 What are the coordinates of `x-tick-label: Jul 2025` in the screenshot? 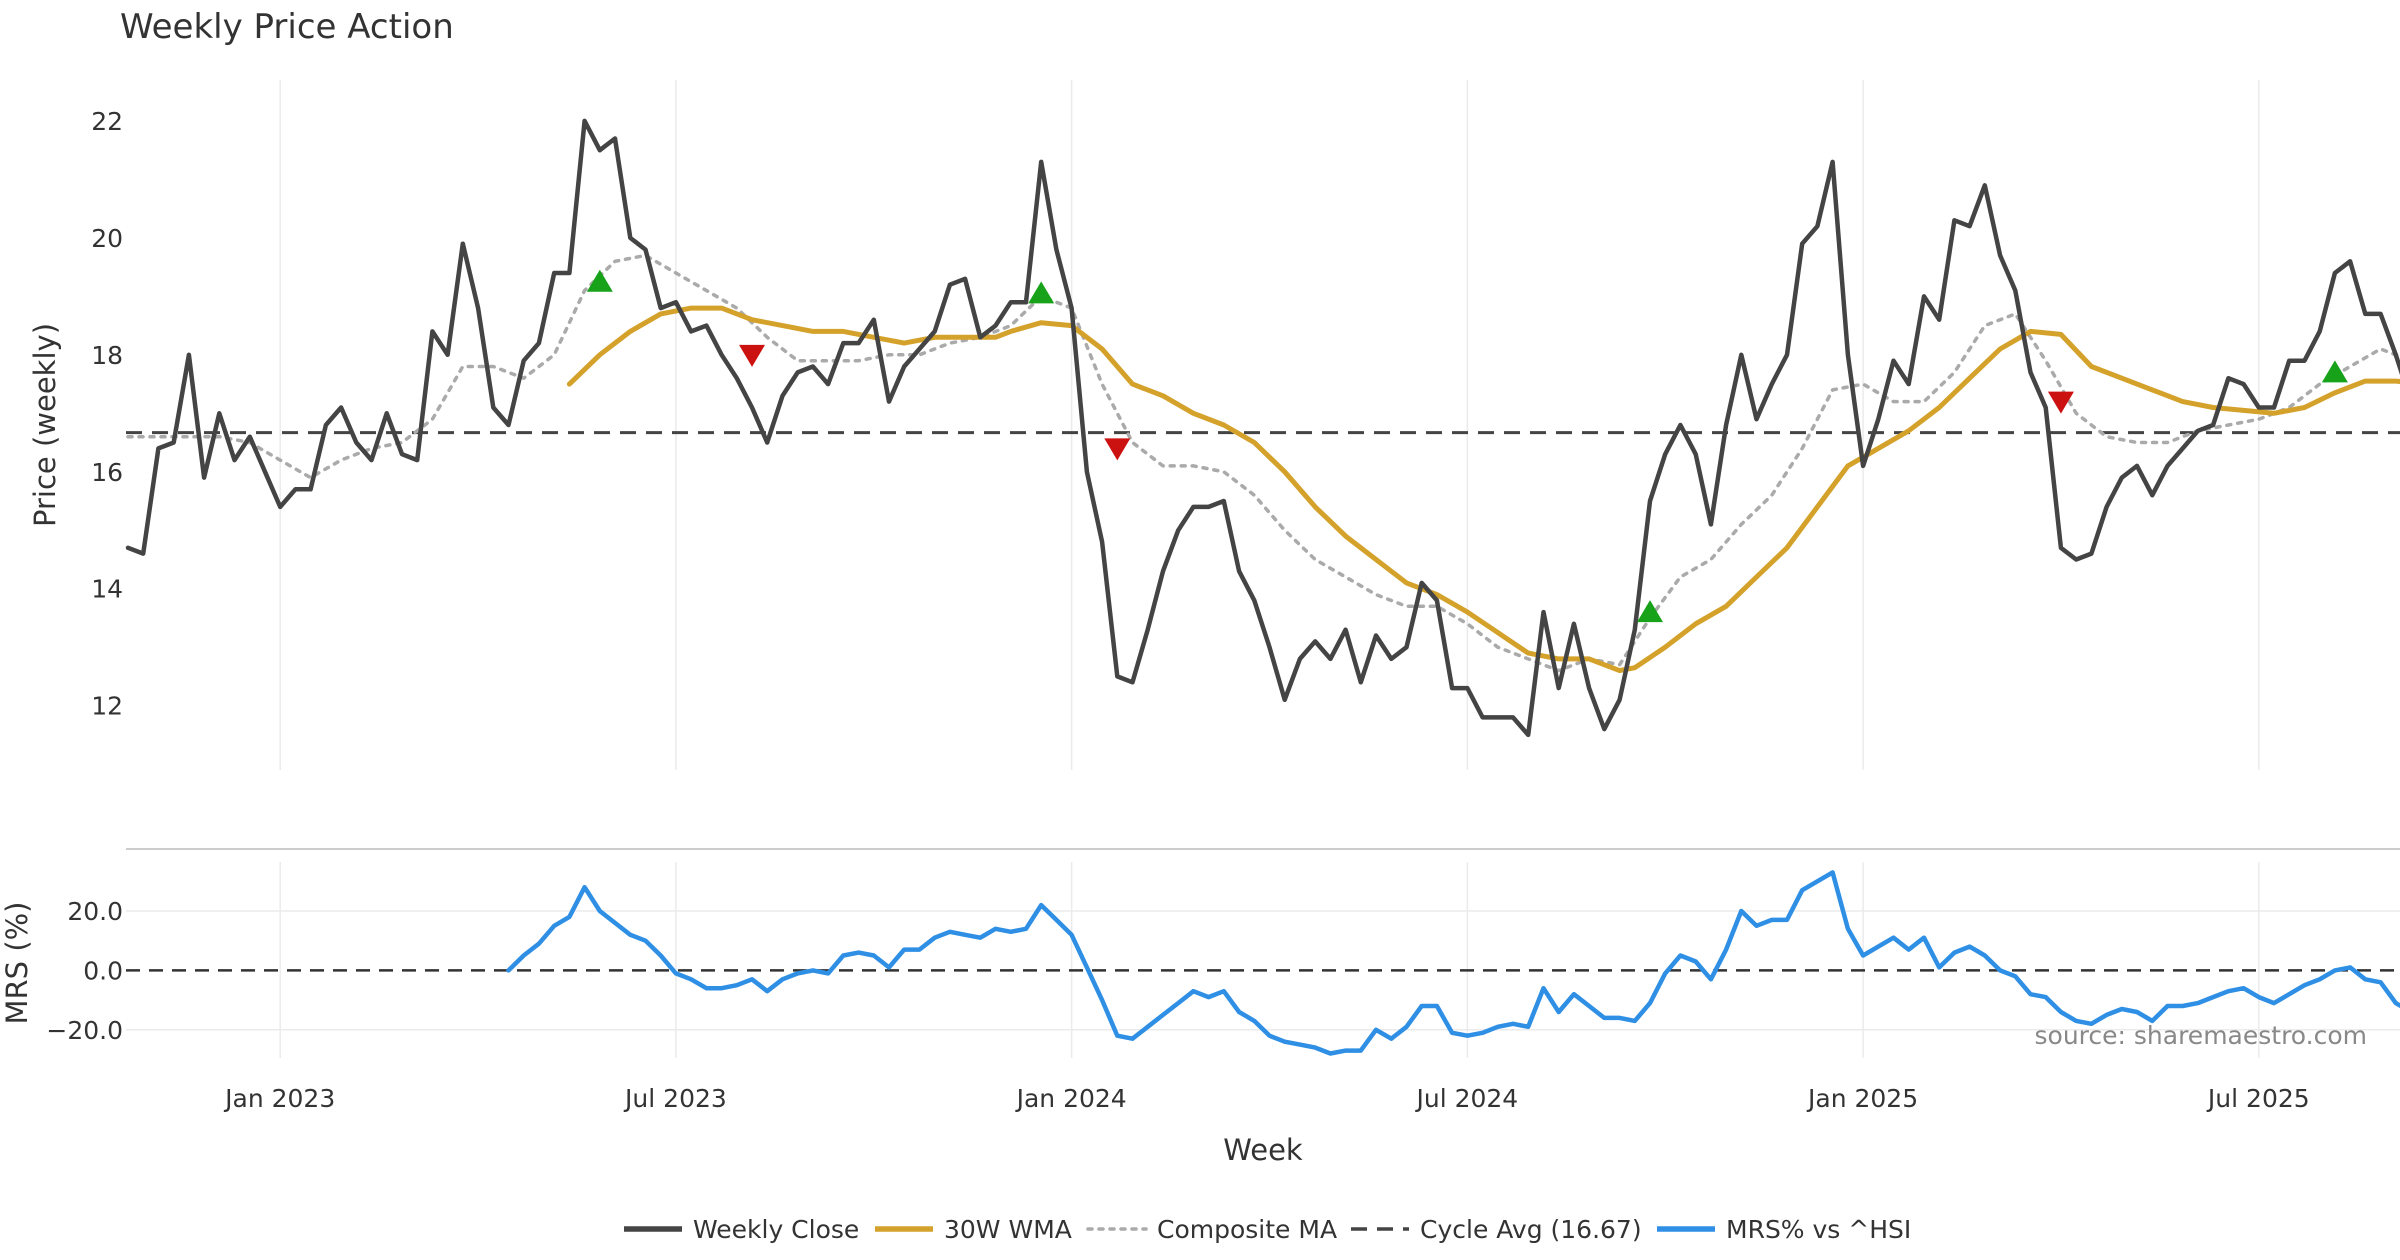 It's located at (2258, 1098).